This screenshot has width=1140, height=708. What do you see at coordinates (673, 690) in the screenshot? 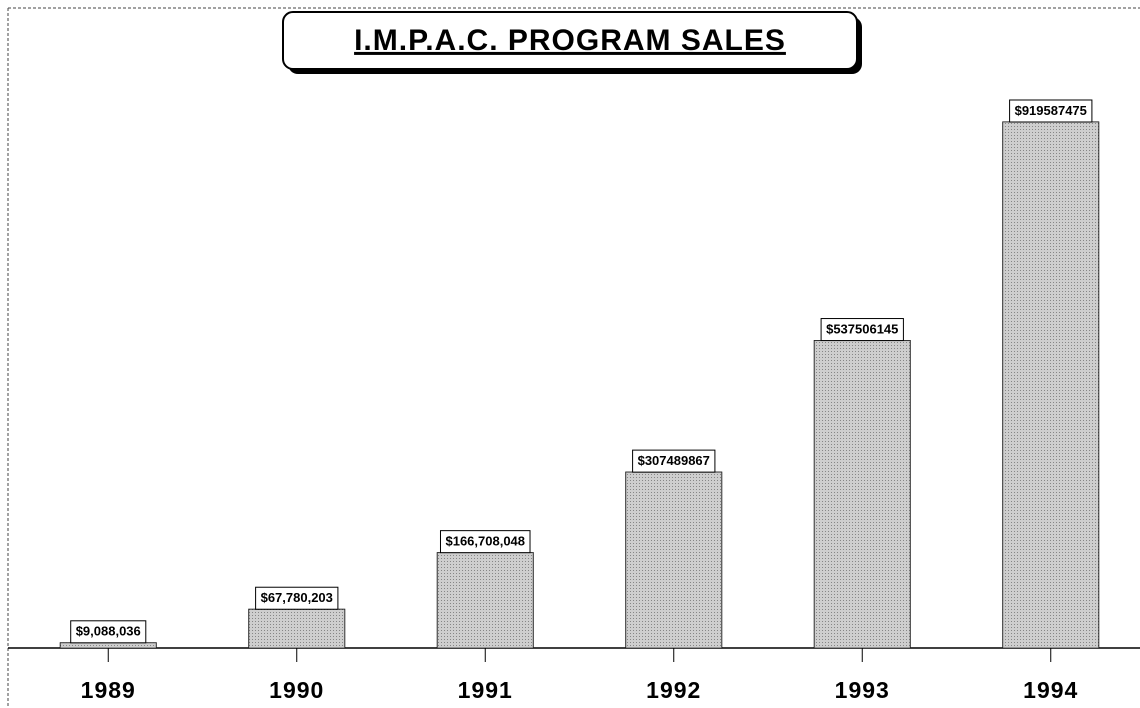
I see `x-tick-label: 1992` at bounding box center [673, 690].